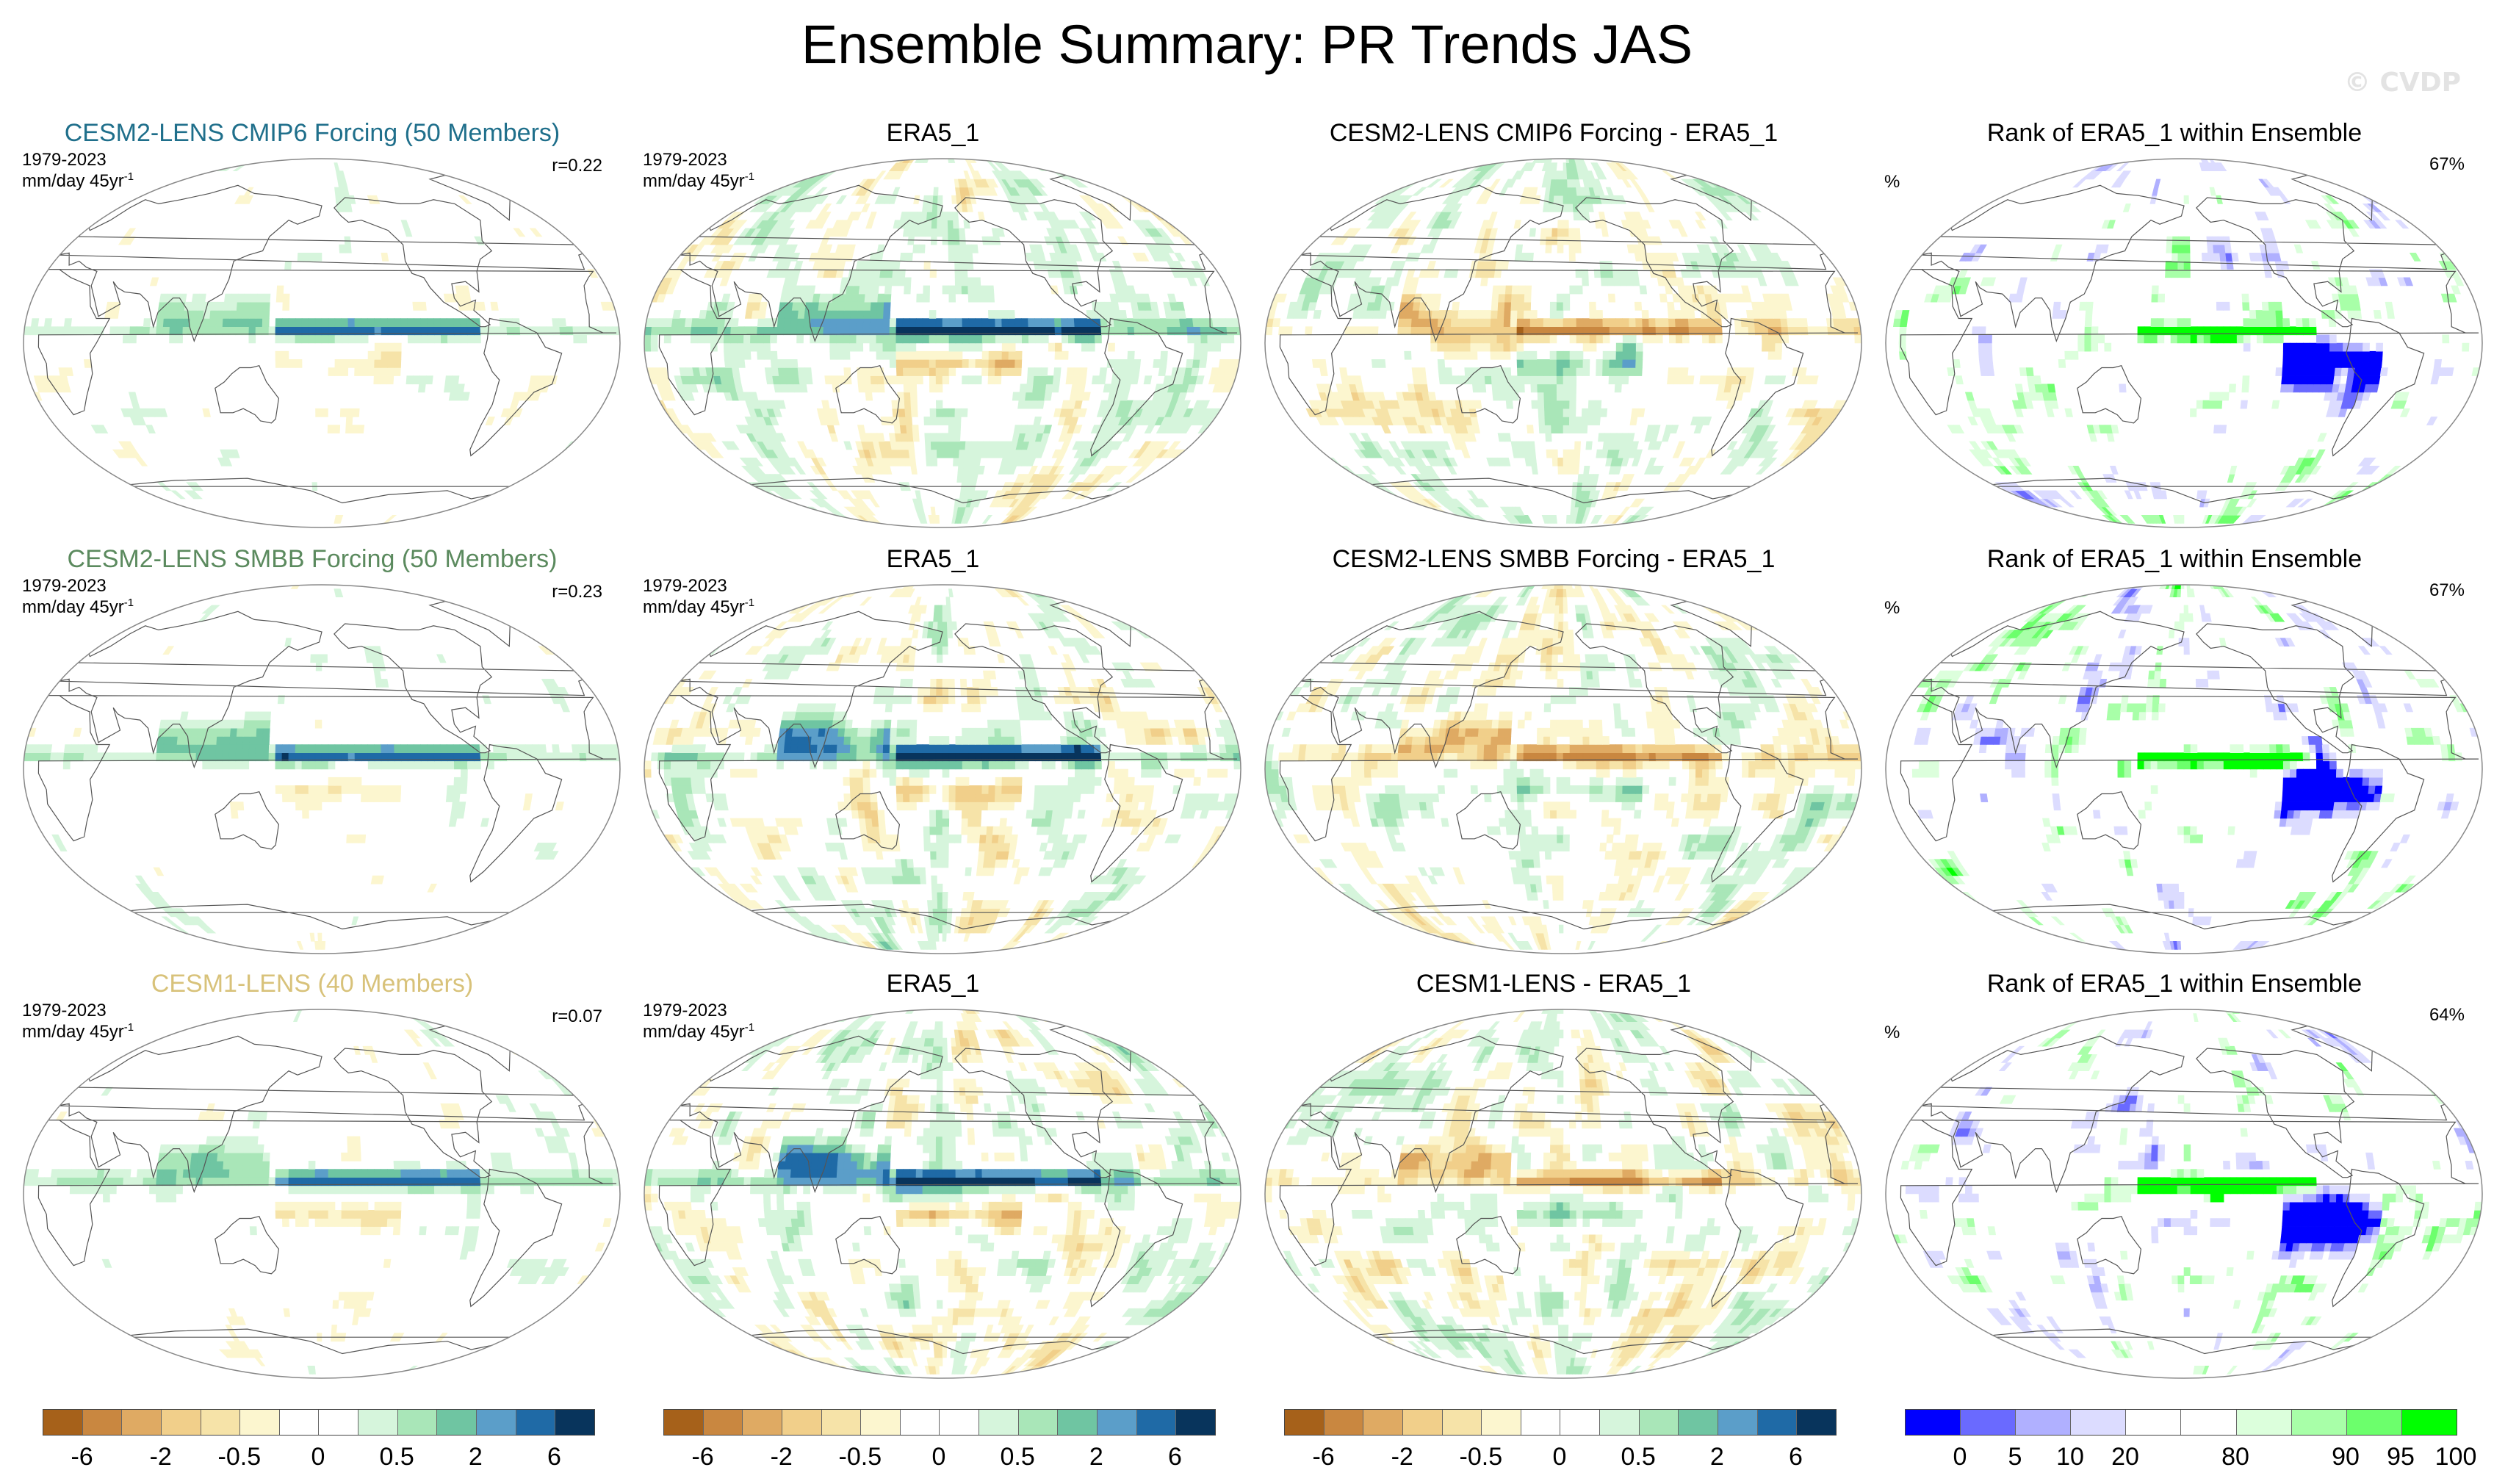  What do you see at coordinates (1892, 182) in the screenshot?
I see `rank-unit: %` at bounding box center [1892, 182].